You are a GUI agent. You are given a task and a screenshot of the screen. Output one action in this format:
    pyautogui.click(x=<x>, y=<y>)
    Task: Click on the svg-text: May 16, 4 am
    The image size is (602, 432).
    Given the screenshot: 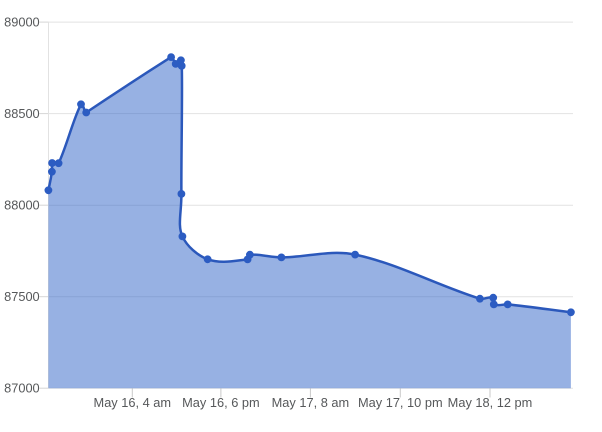 What is the action you would take?
    pyautogui.click(x=133, y=402)
    